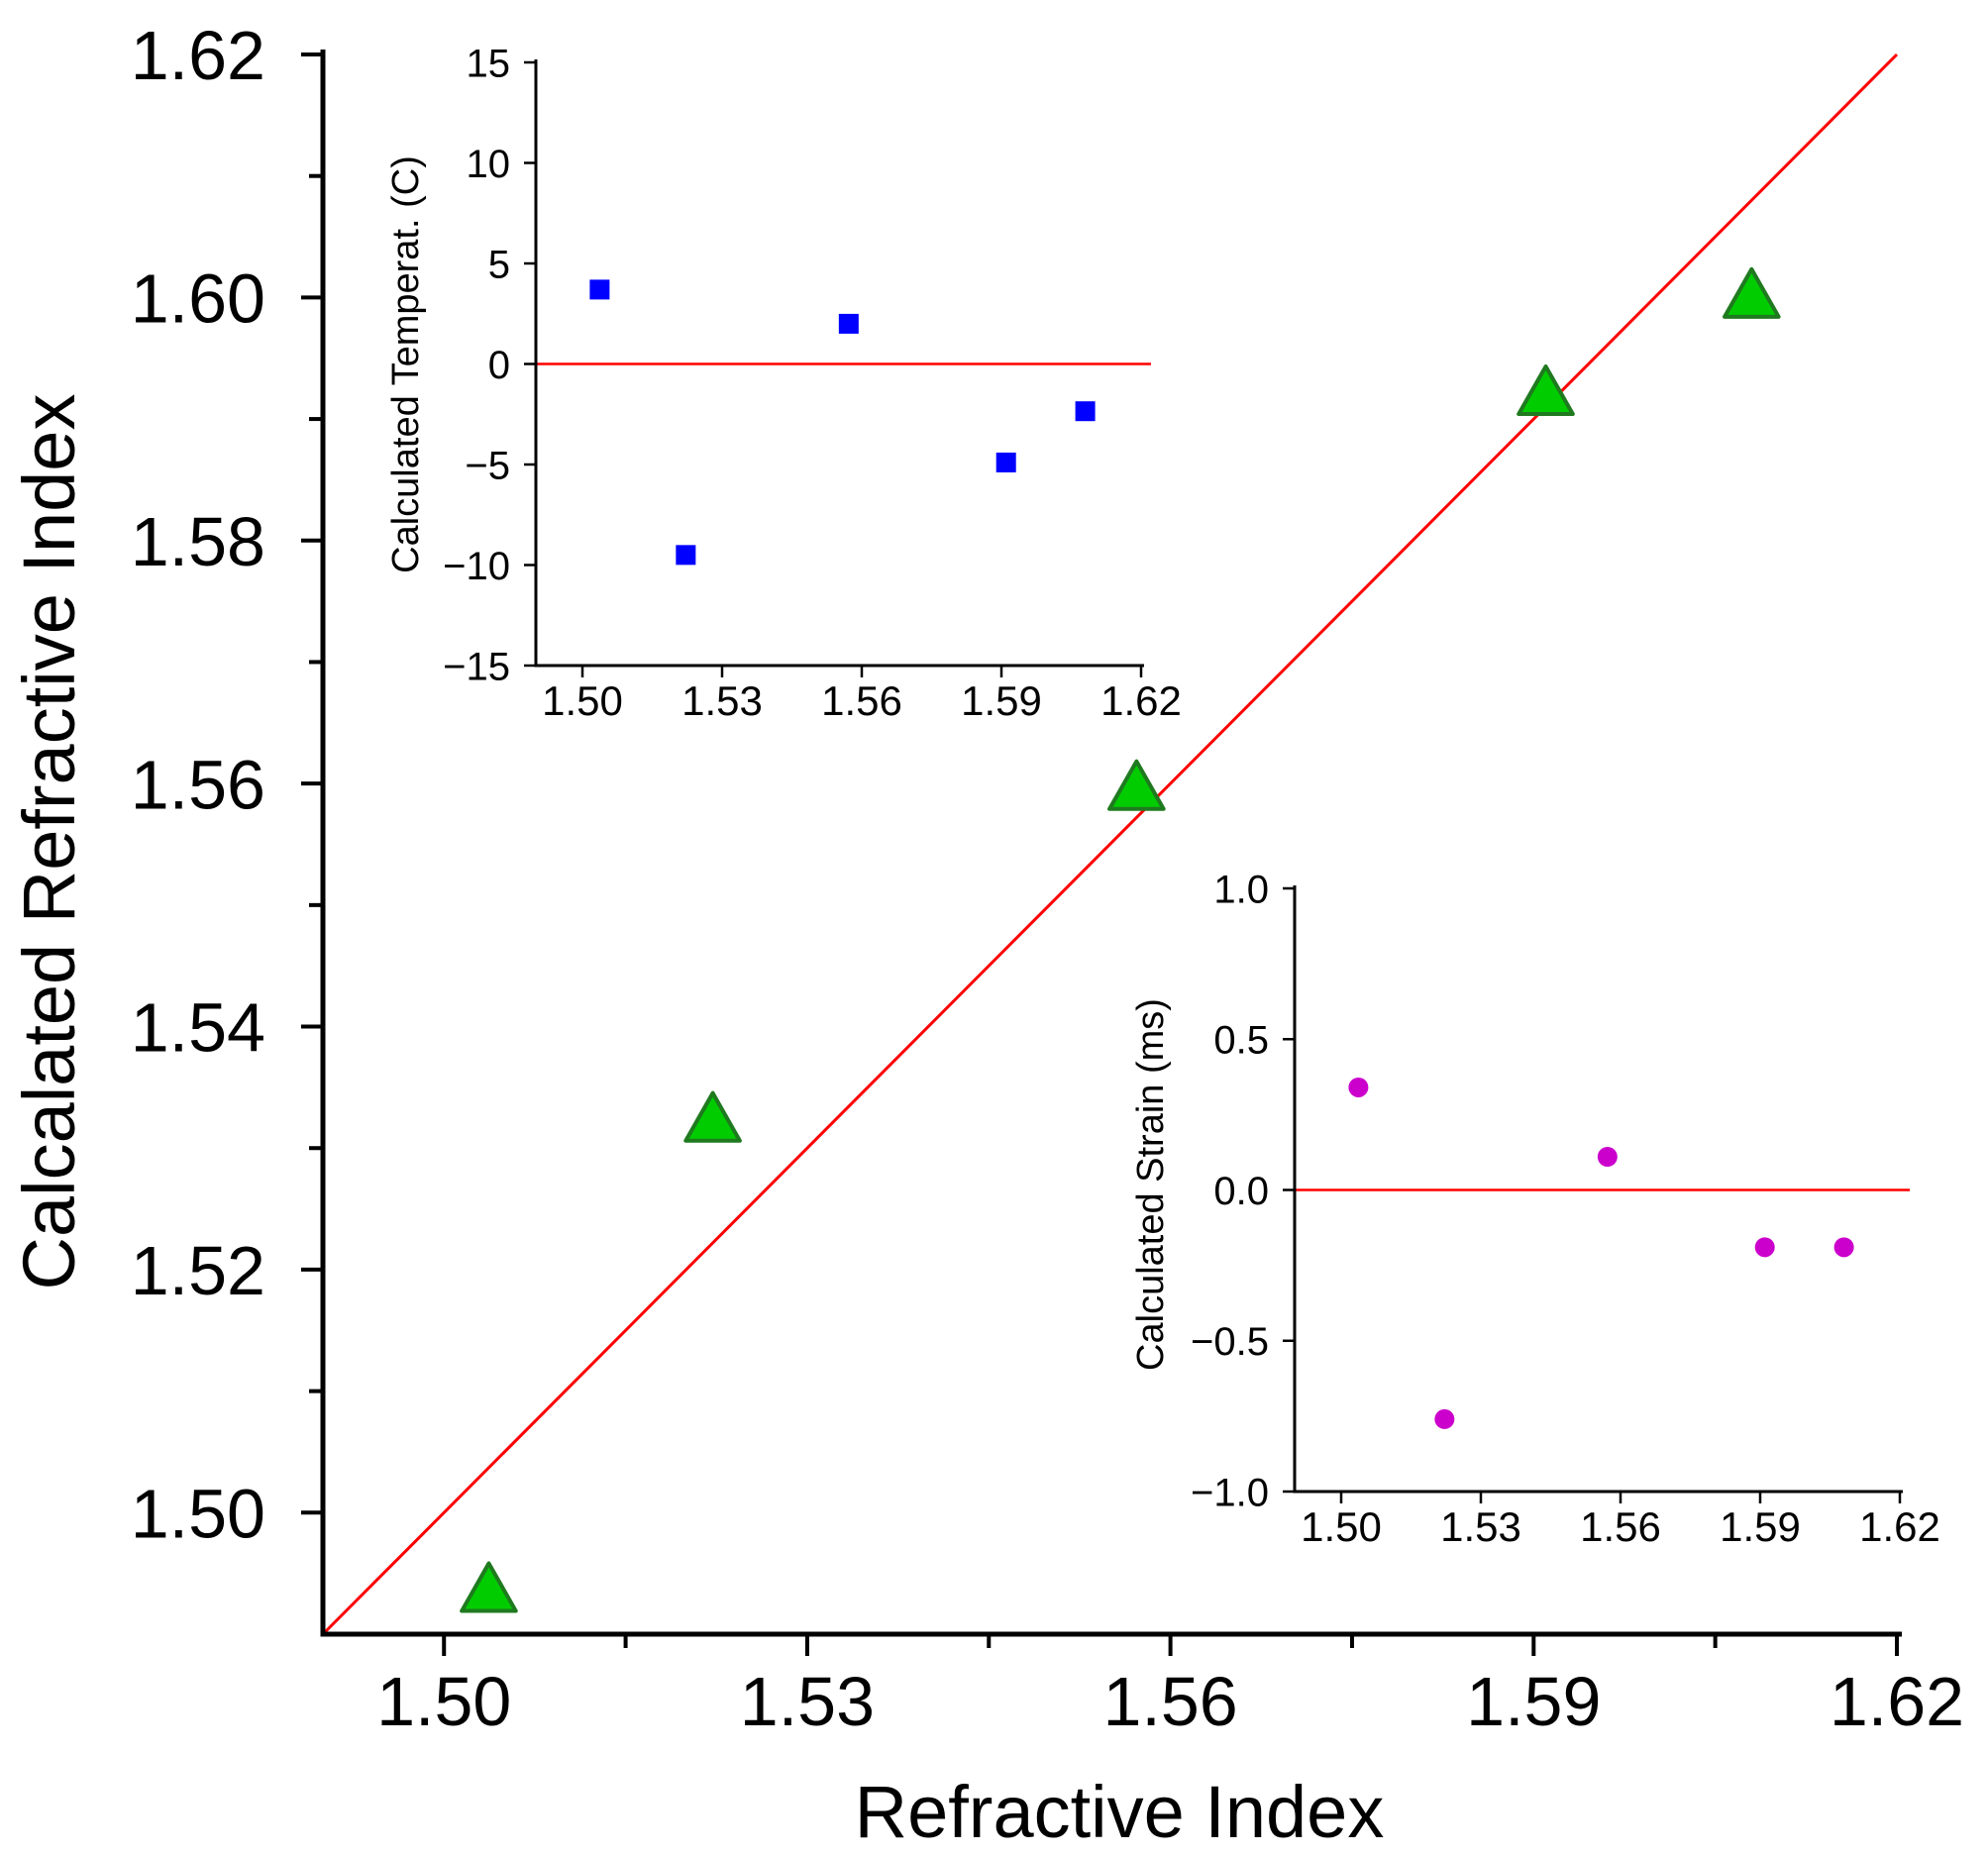  What do you see at coordinates (198, 541) in the screenshot?
I see `main-y-tick-label: 1.58` at bounding box center [198, 541].